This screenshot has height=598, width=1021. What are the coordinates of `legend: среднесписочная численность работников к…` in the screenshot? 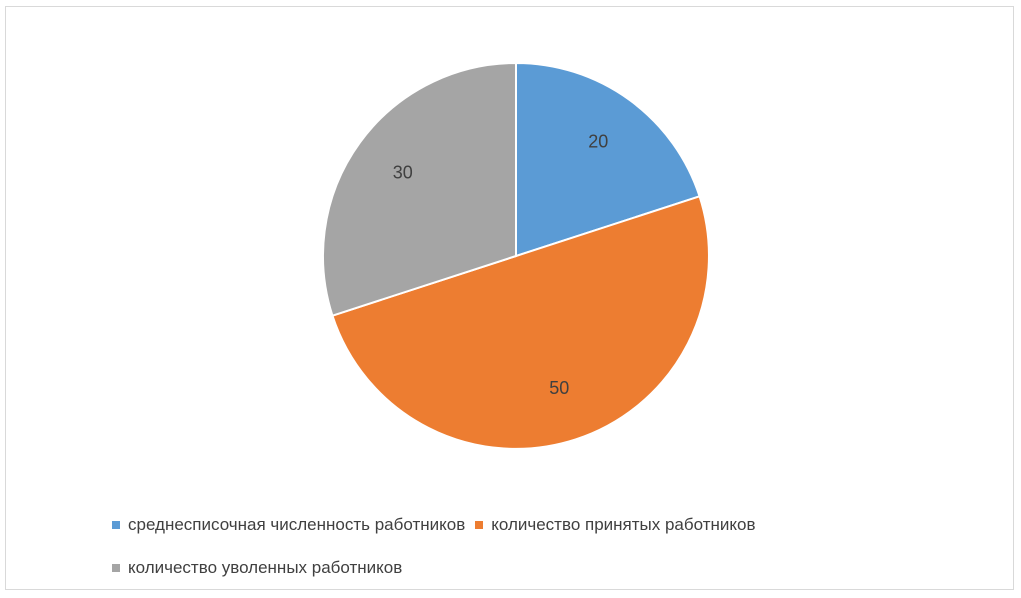 It's located at (522, 555).